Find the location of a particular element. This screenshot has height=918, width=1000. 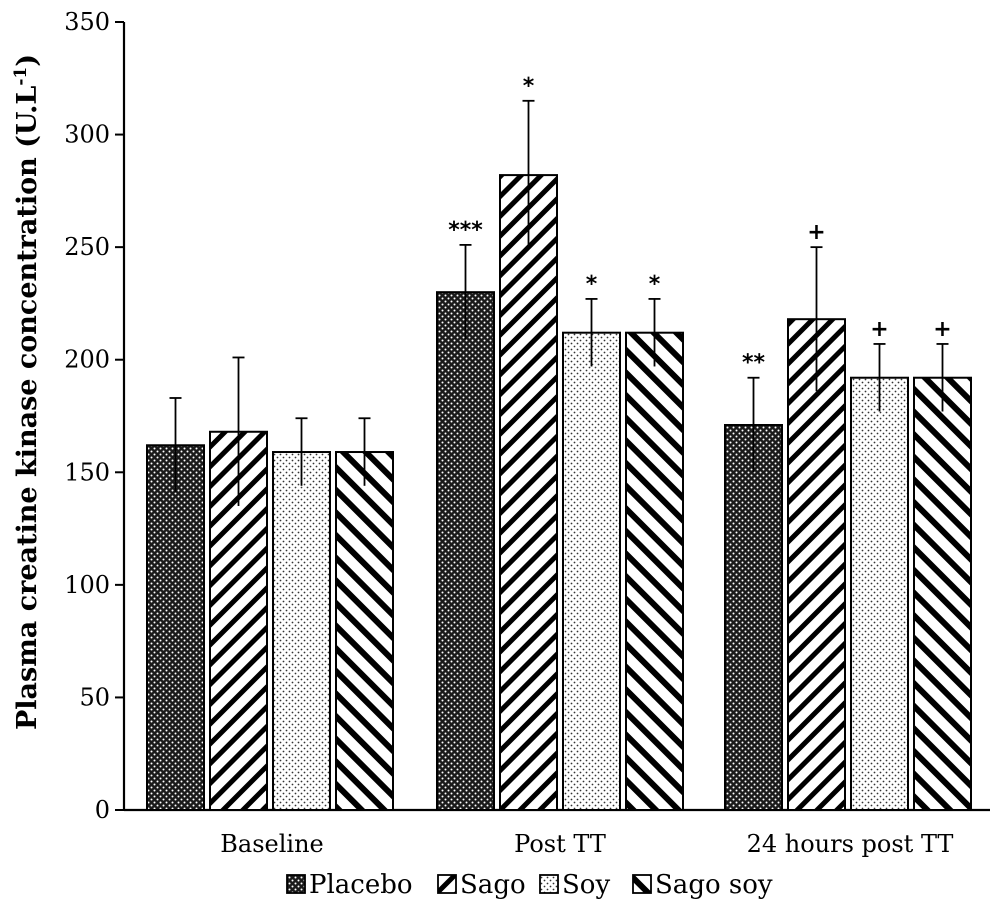

legend: Placebo Sago Soy Sago soy is located at coordinates (529, 885).